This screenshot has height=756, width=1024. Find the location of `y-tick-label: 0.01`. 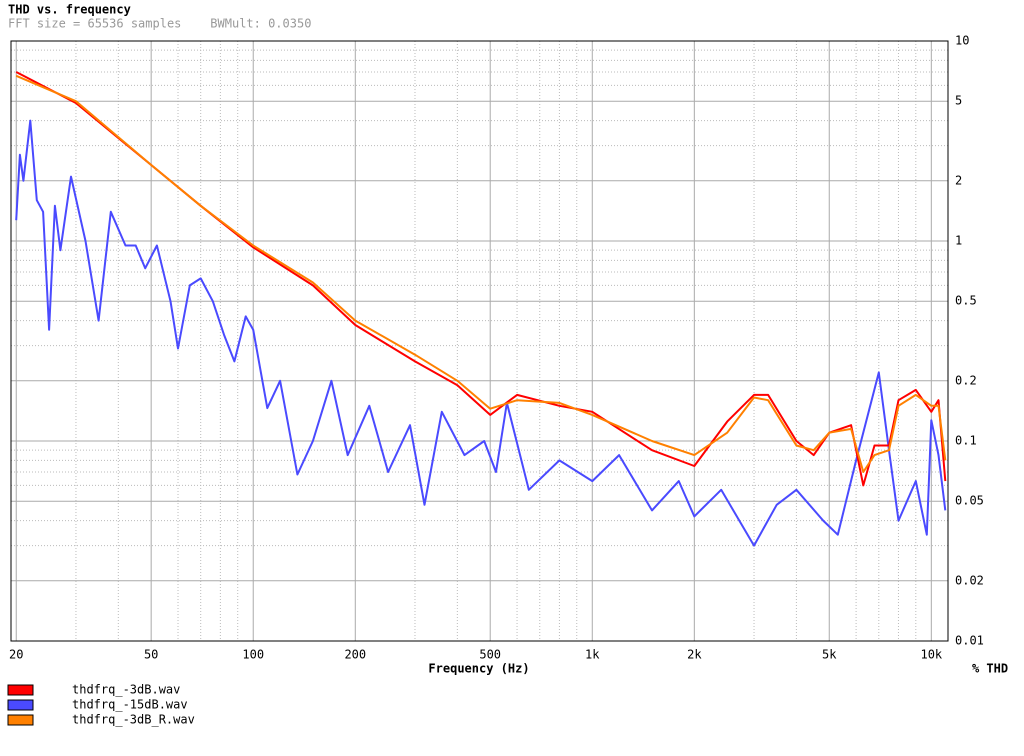

y-tick-label: 0.01 is located at coordinates (969, 641).